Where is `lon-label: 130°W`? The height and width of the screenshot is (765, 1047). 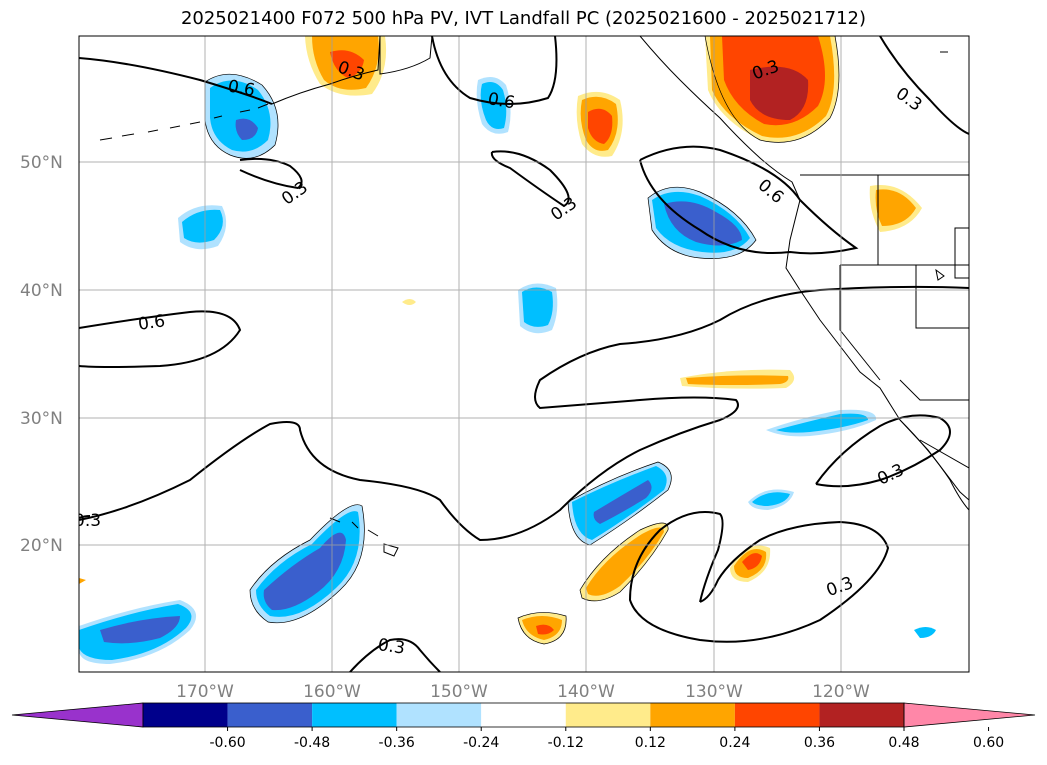
lon-label: 130°W is located at coordinates (714, 692).